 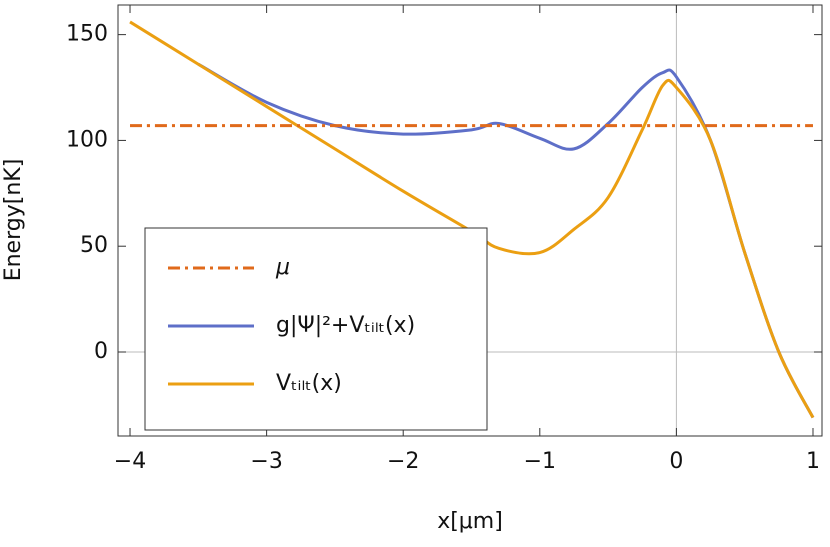 I want to click on y-axis-label: Energy[nK], so click(x=13, y=220).